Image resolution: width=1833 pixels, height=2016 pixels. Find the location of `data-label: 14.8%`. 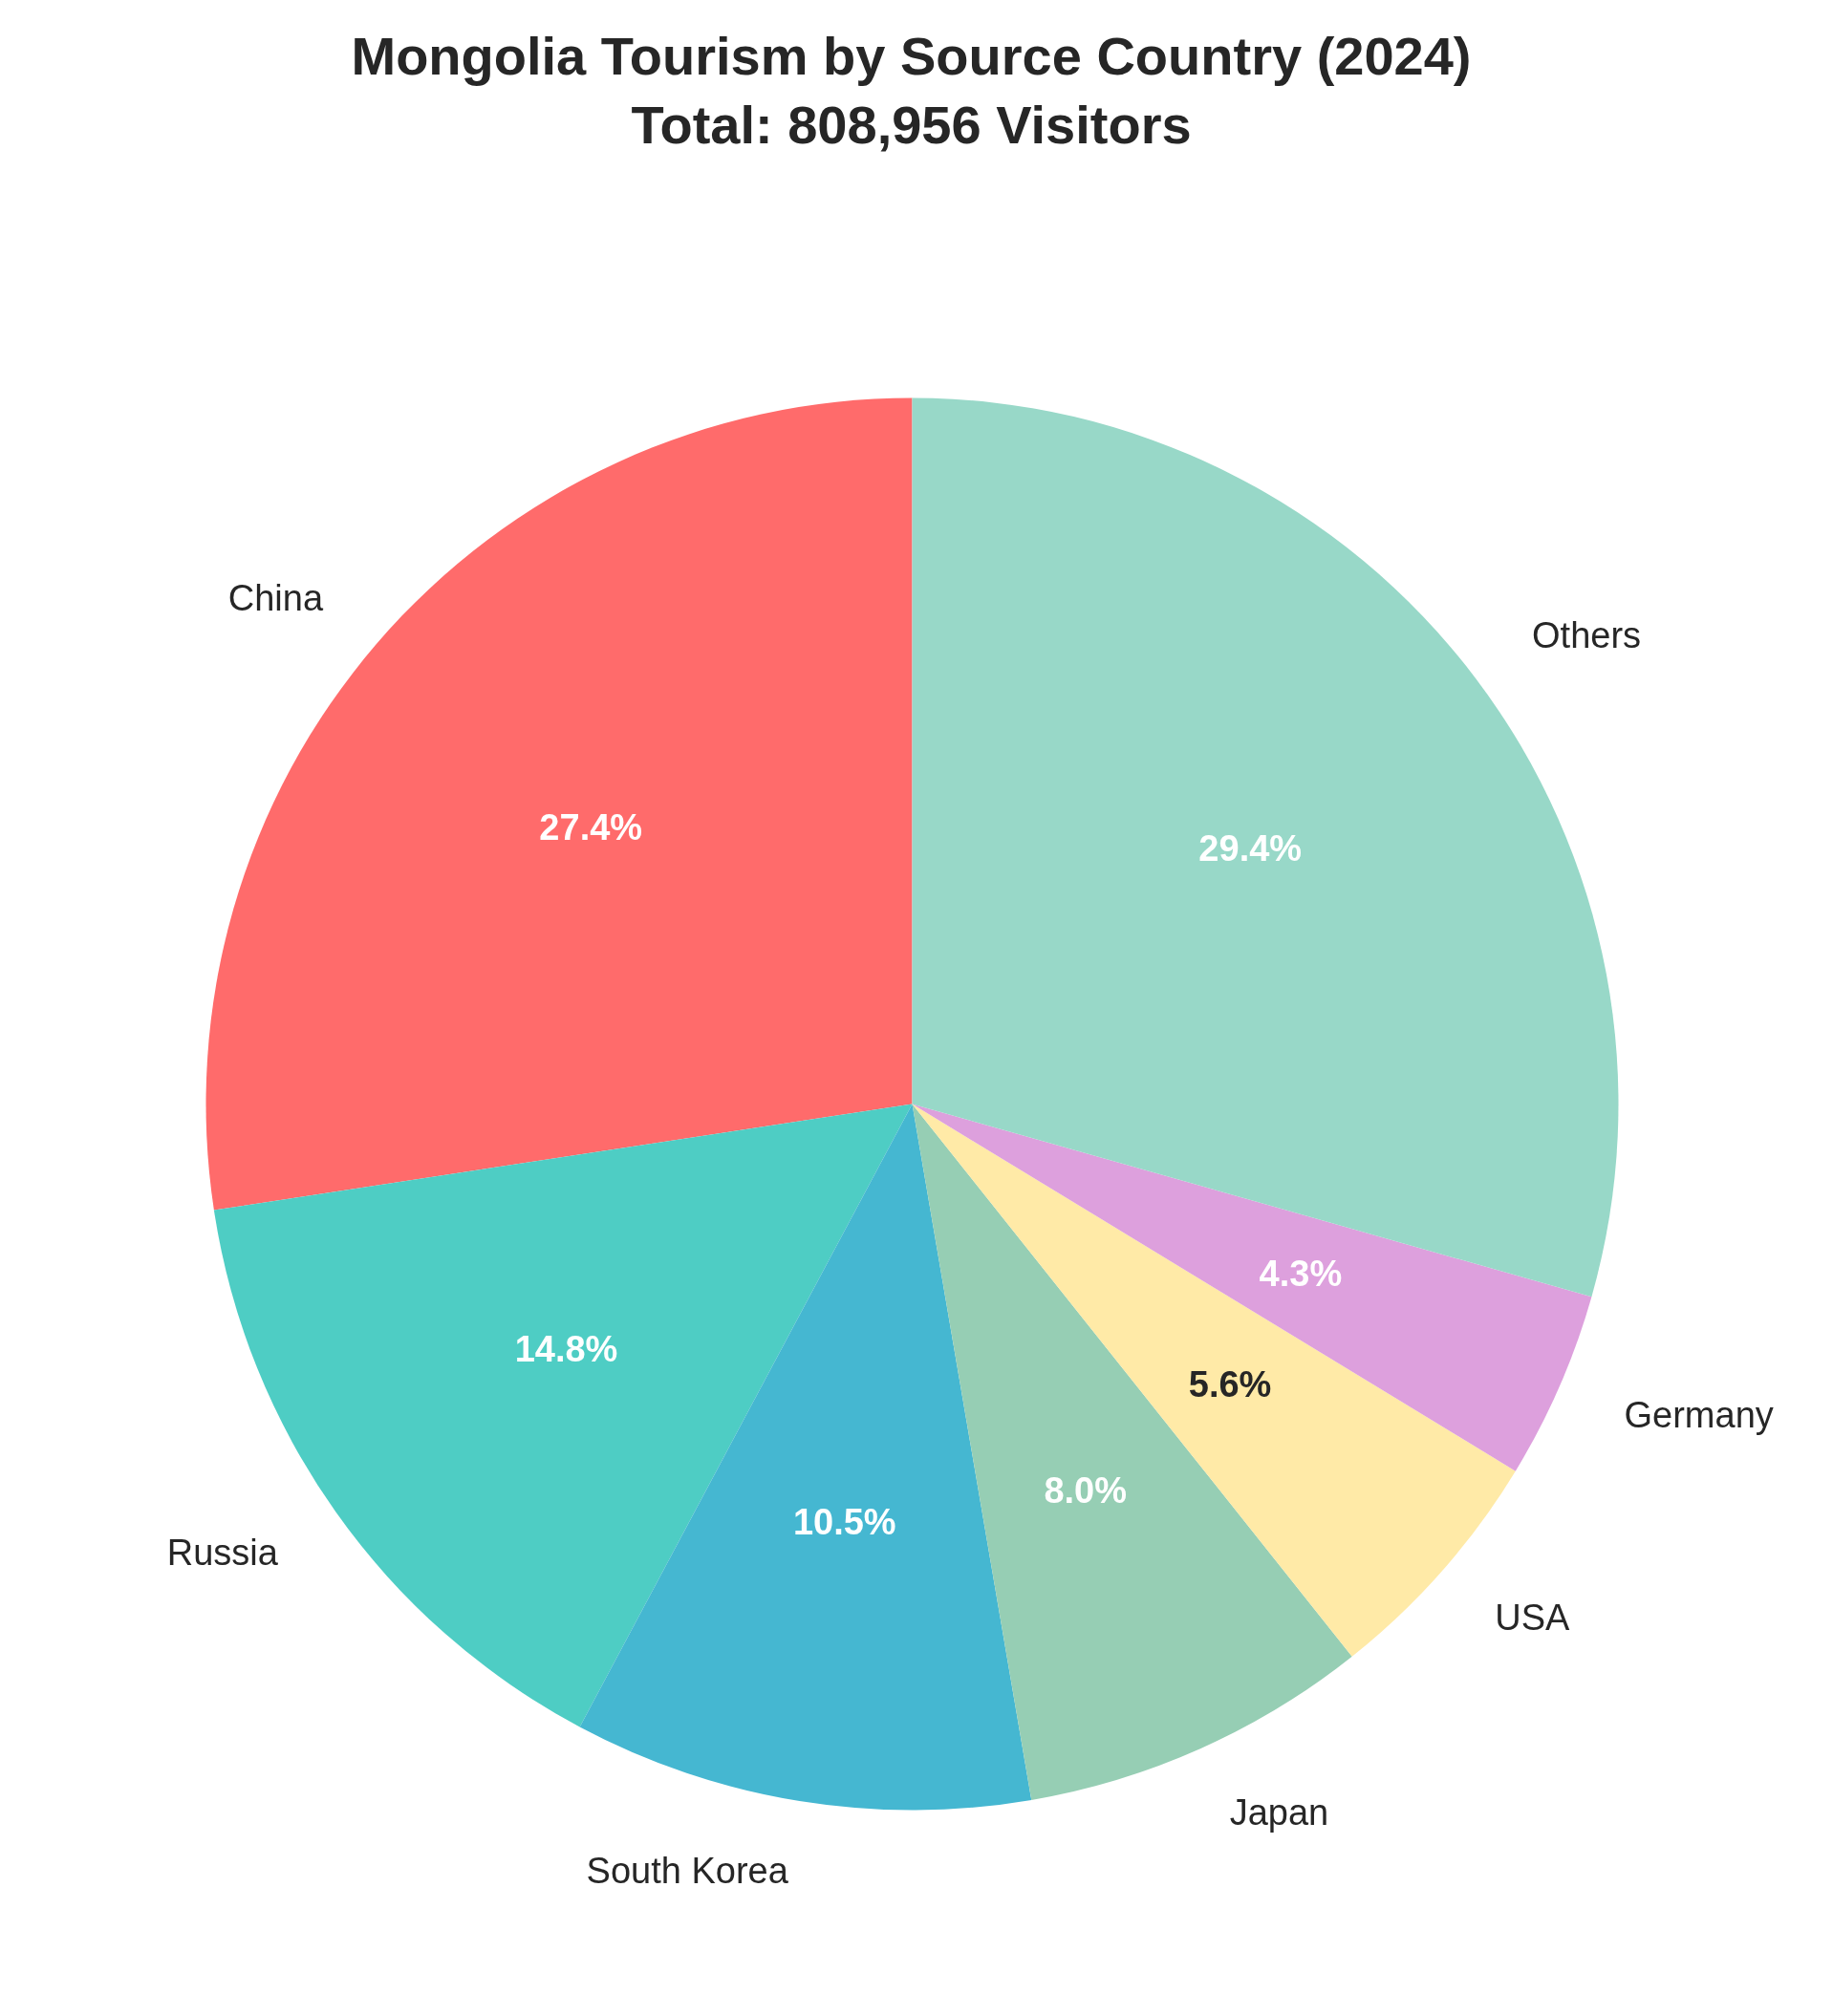

data-label: 14.8% is located at coordinates (566, 1348).